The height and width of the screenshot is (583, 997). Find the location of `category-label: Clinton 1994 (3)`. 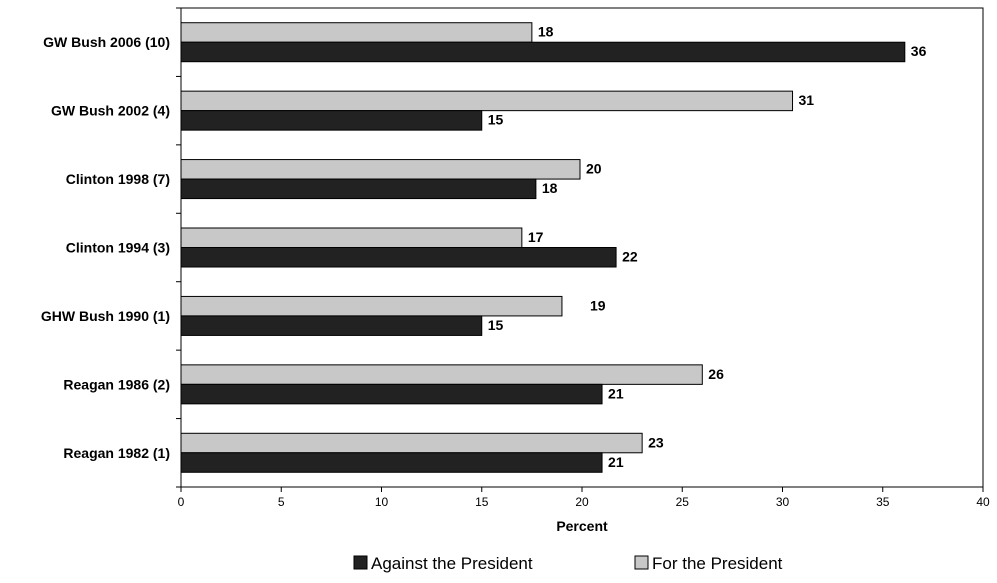

category-label: Clinton 1994 (3) is located at coordinates (118, 248).